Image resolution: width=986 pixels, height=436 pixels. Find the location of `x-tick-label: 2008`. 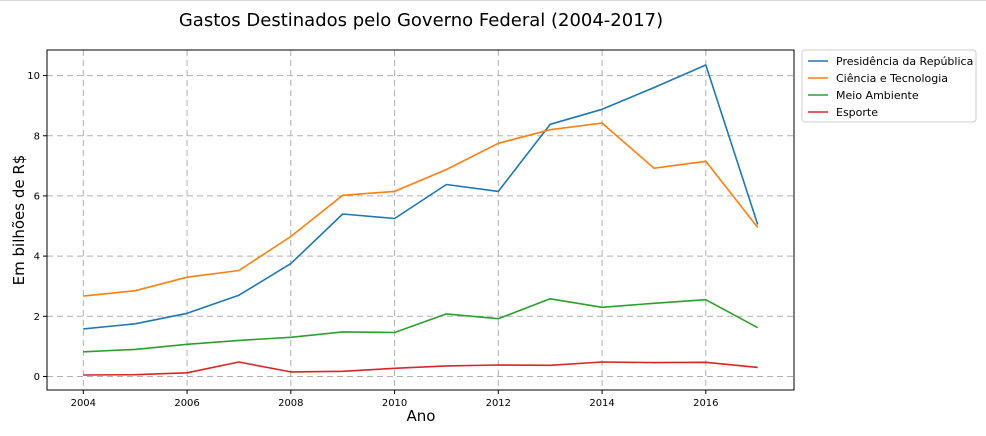

x-tick-label: 2008 is located at coordinates (290, 403).